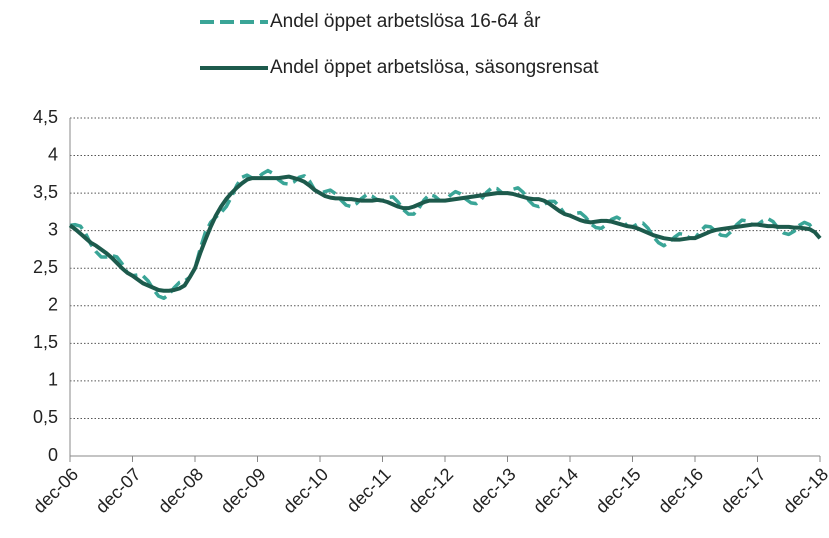 This screenshot has height=538, width=829. What do you see at coordinates (45, 267) in the screenshot?
I see `y-tick-label: 2,5` at bounding box center [45, 267].